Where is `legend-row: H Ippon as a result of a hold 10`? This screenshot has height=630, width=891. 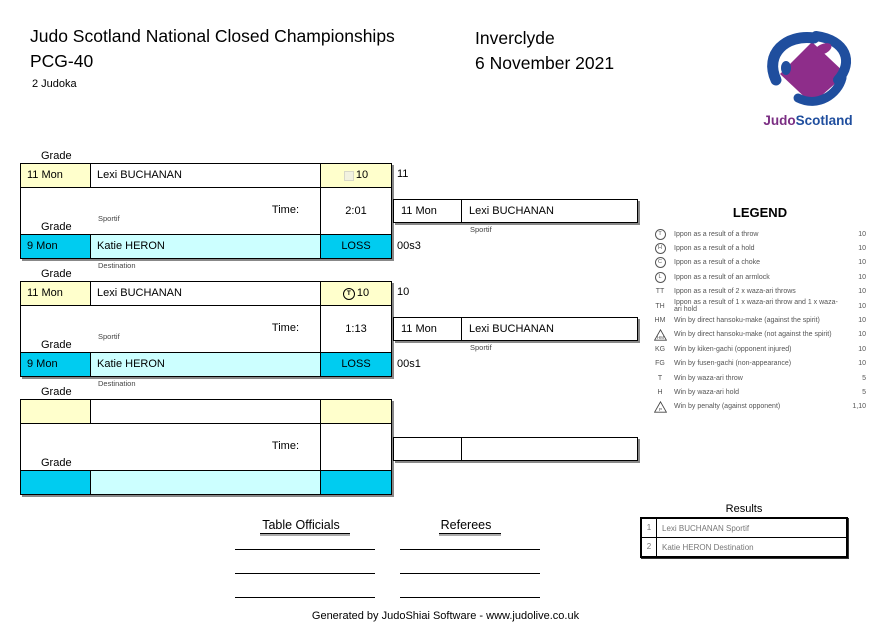 legend-row: H Ippon as a result of a hold 10 is located at coordinates (760, 248).